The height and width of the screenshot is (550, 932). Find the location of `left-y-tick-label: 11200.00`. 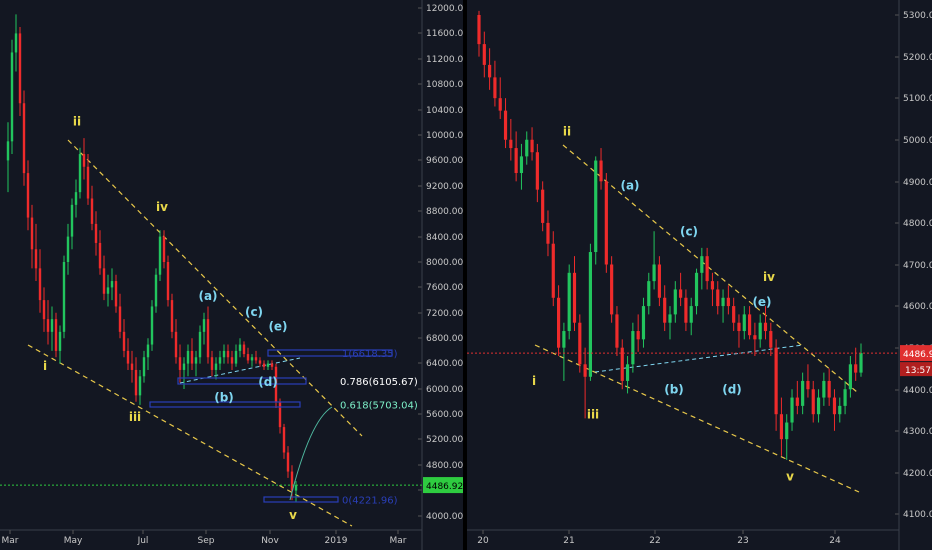

left-y-tick-label: 11200.00 is located at coordinates (444, 60).